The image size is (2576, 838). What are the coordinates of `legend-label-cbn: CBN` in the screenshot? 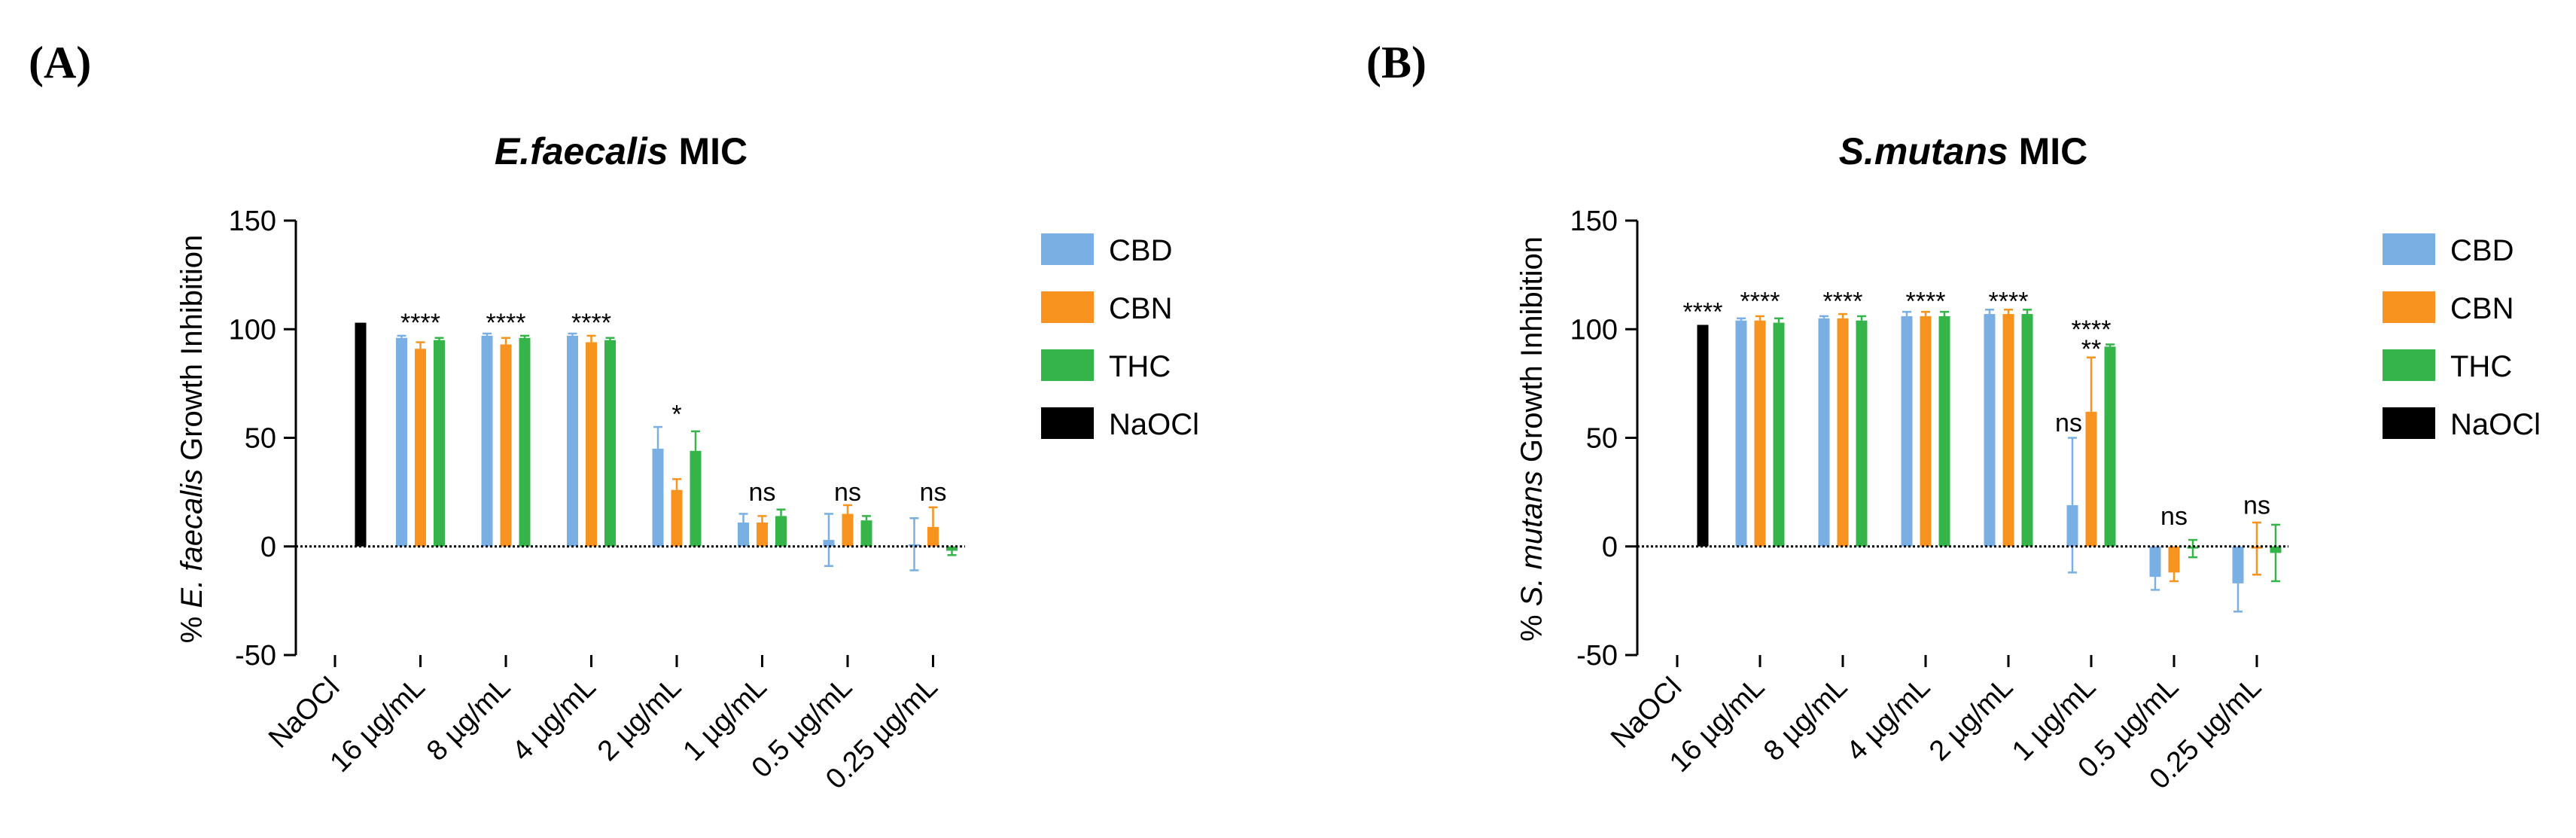 It's located at (1140, 308).